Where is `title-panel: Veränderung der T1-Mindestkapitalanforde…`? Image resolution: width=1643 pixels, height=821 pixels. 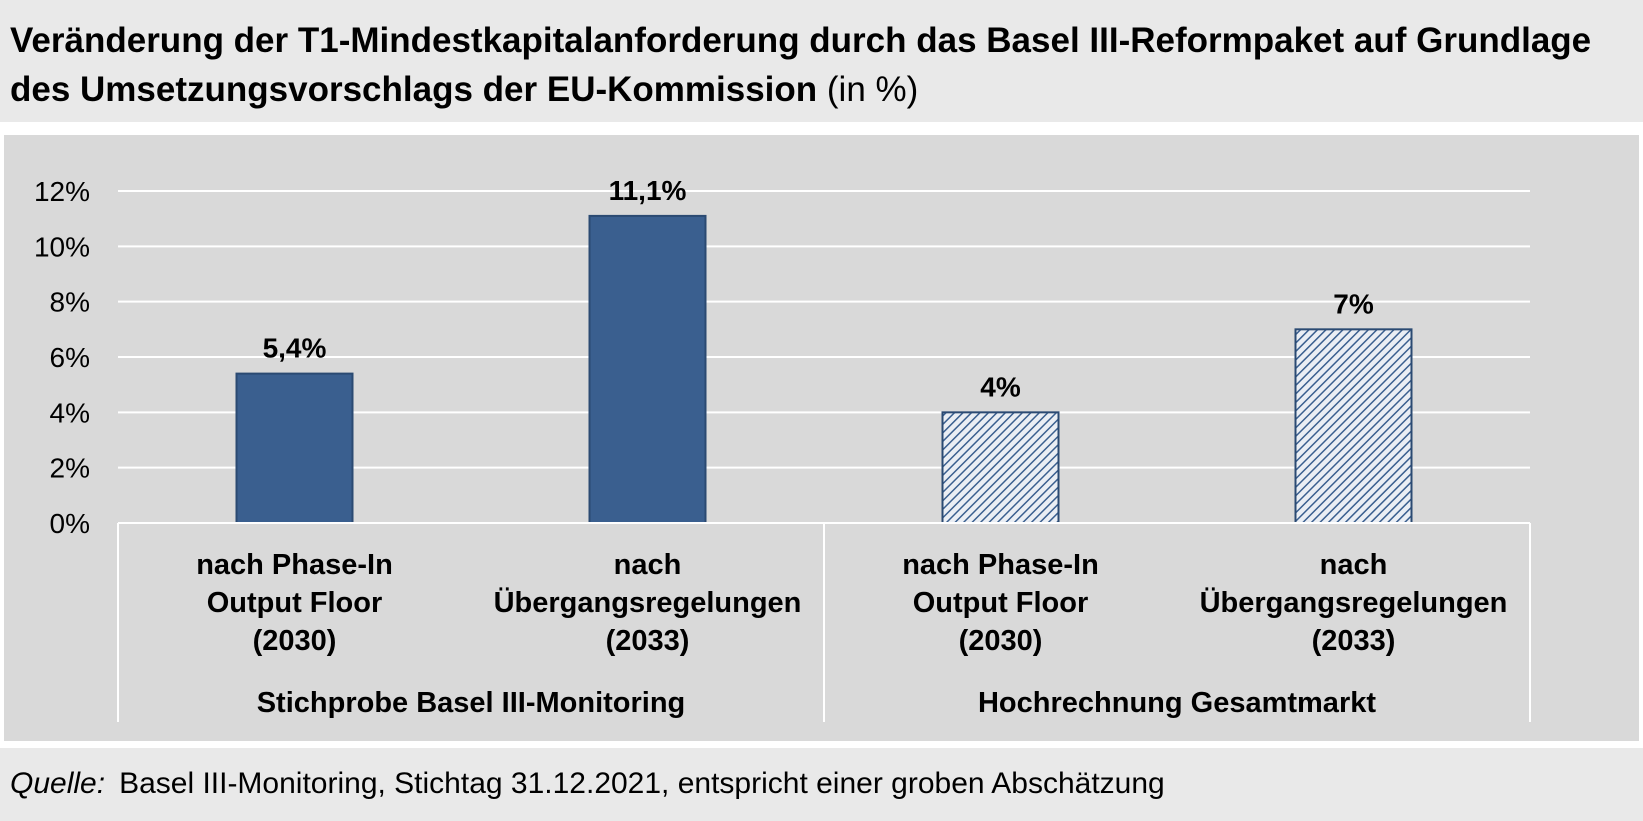
title-panel: Veränderung der T1-Mindestkapitalanforde… is located at coordinates (821, 61).